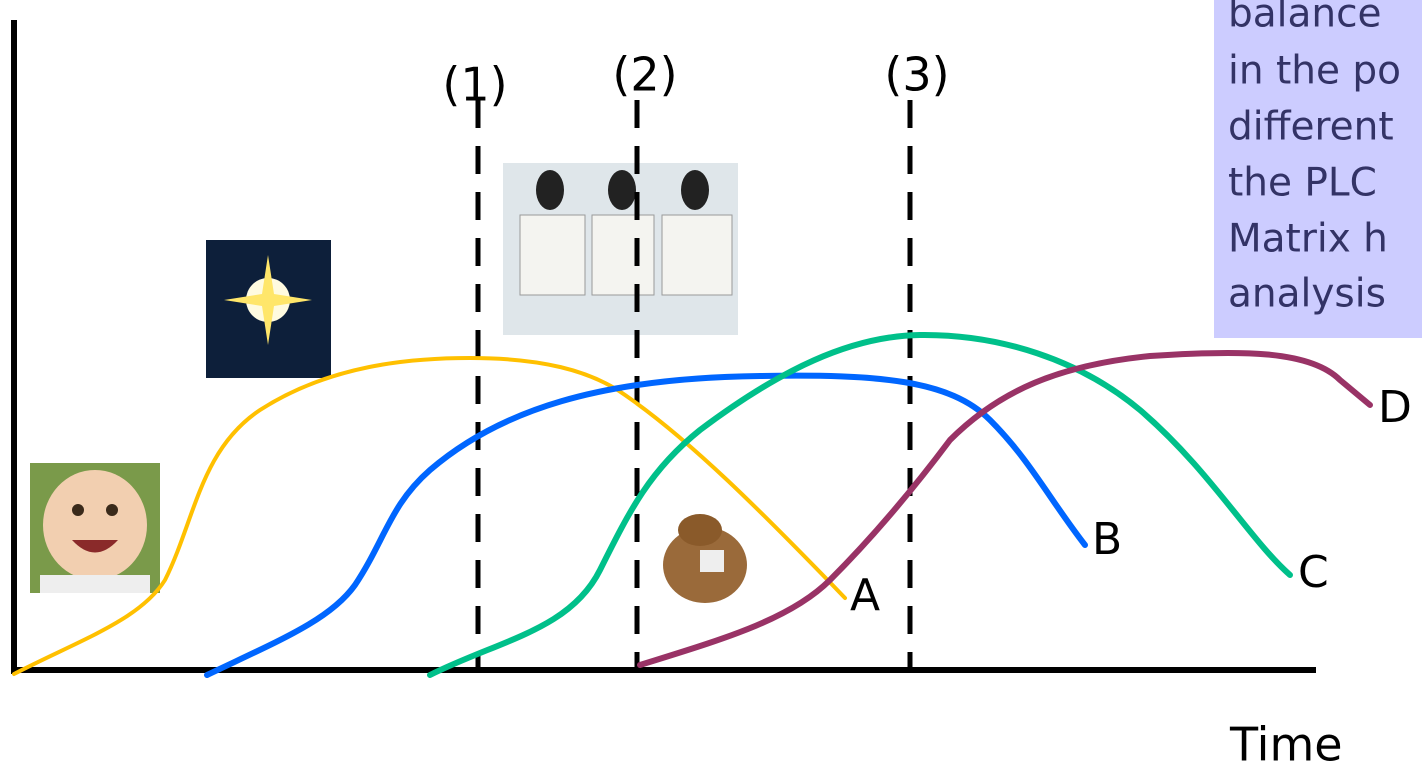 The width and height of the screenshot is (1422, 779). I want to click on note-line: analysis, so click(1307, 294).